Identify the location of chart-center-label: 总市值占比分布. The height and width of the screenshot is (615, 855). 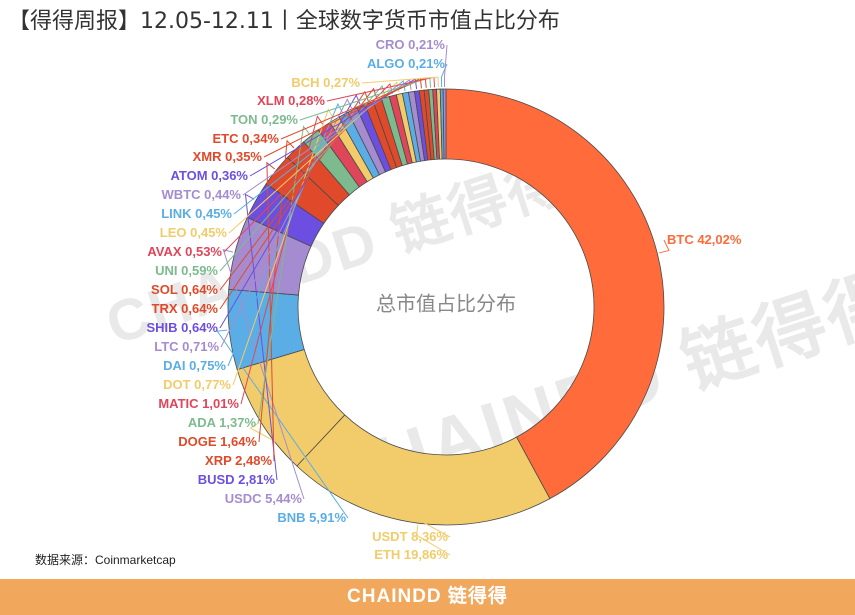
(446, 304).